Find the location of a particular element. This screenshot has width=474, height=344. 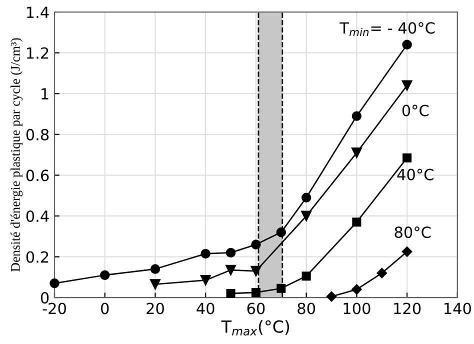

x-tick-label: 120 is located at coordinates (407, 308).